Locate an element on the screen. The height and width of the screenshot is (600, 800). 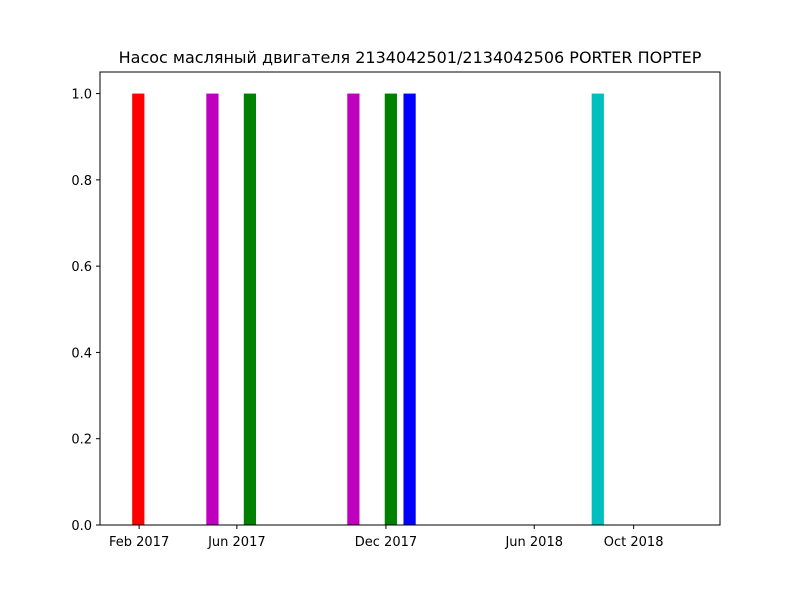
y-axis: 0.0 0.2 0.4 0.6 0.8 1.0 is located at coordinates (85, 311).